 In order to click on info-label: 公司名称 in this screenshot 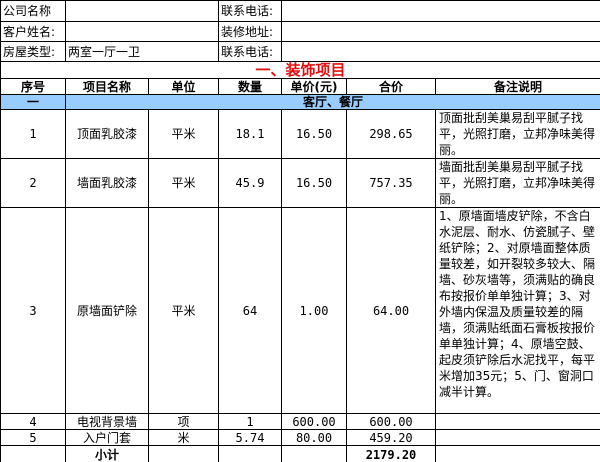, I will do `click(33, 11)`.